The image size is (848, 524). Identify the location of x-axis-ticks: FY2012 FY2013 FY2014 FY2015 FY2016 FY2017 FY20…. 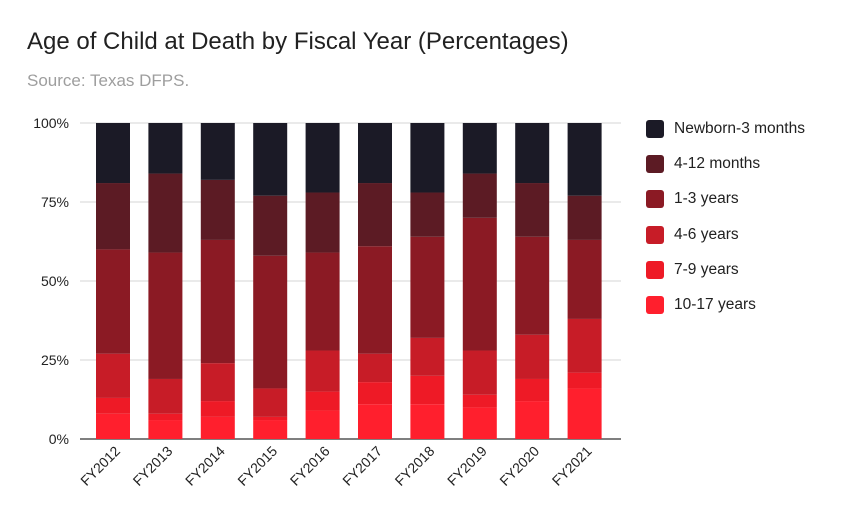
(336, 466).